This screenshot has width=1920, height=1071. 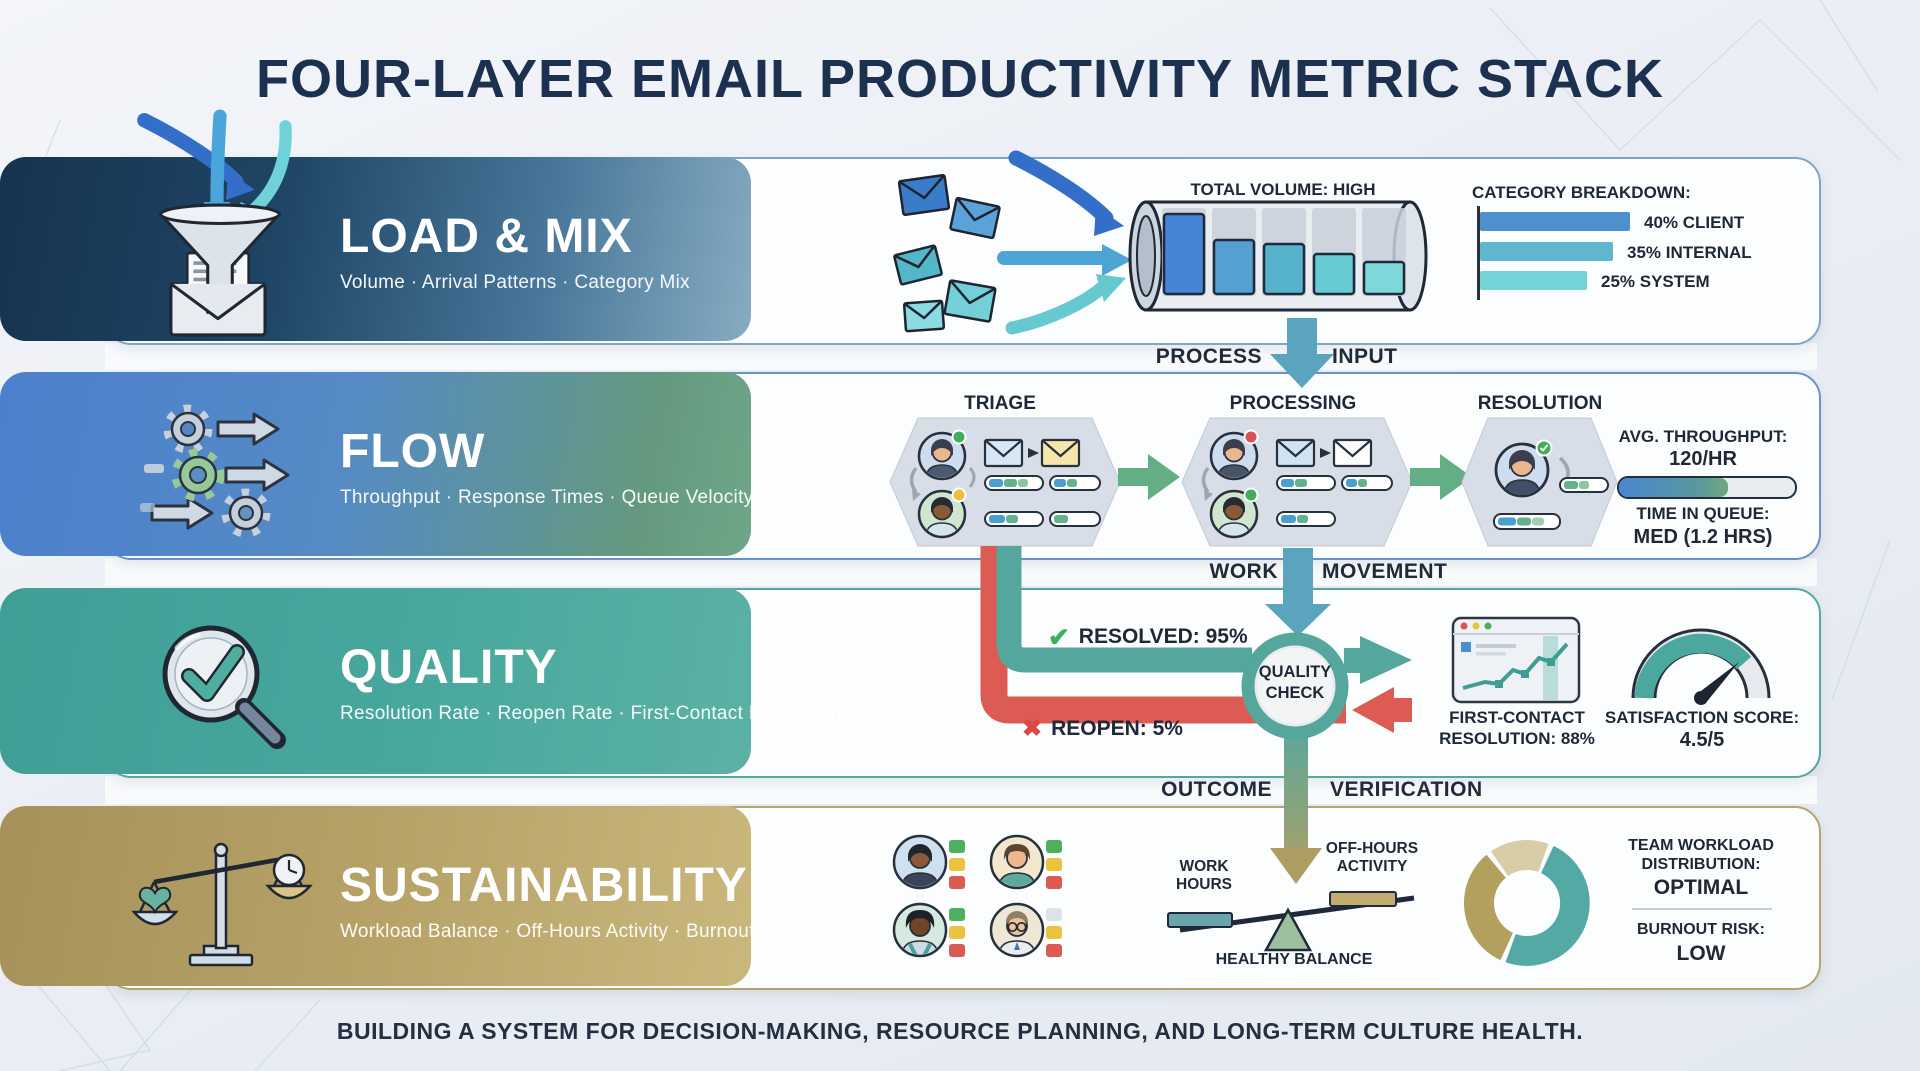 I want to click on category-breakdown-title: CATEGORY BREAKDOWN:, so click(x=1581, y=192).